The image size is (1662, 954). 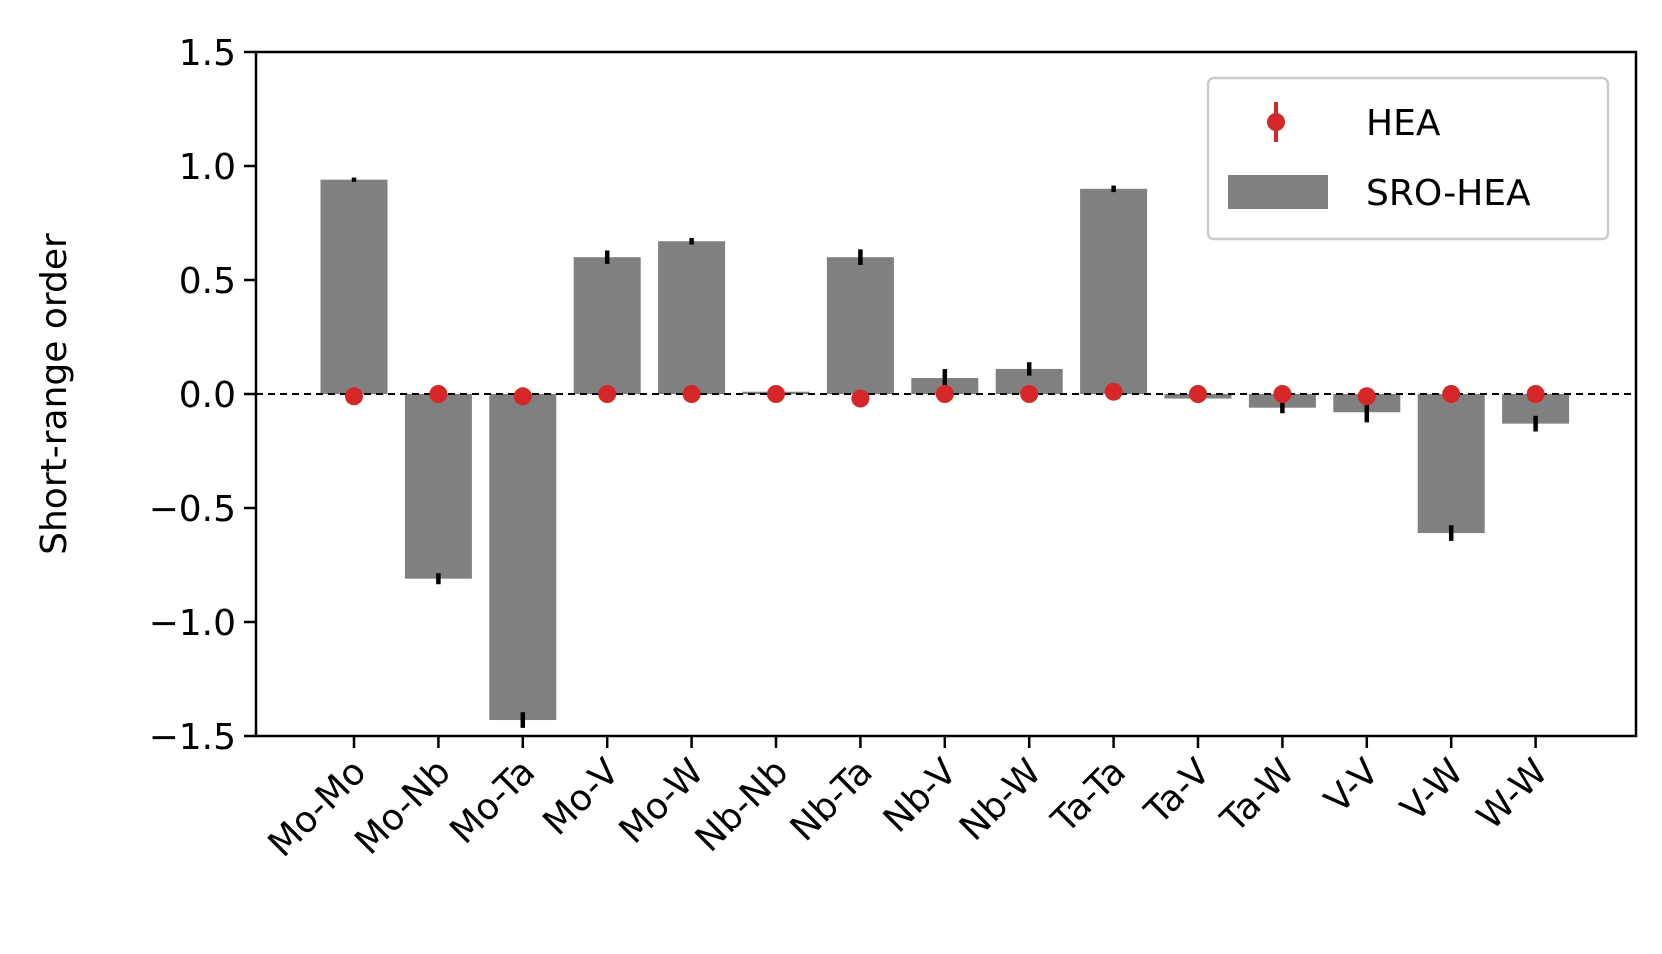 What do you see at coordinates (402, 806) in the screenshot?
I see `x-tick-label: Mo-Nb` at bounding box center [402, 806].